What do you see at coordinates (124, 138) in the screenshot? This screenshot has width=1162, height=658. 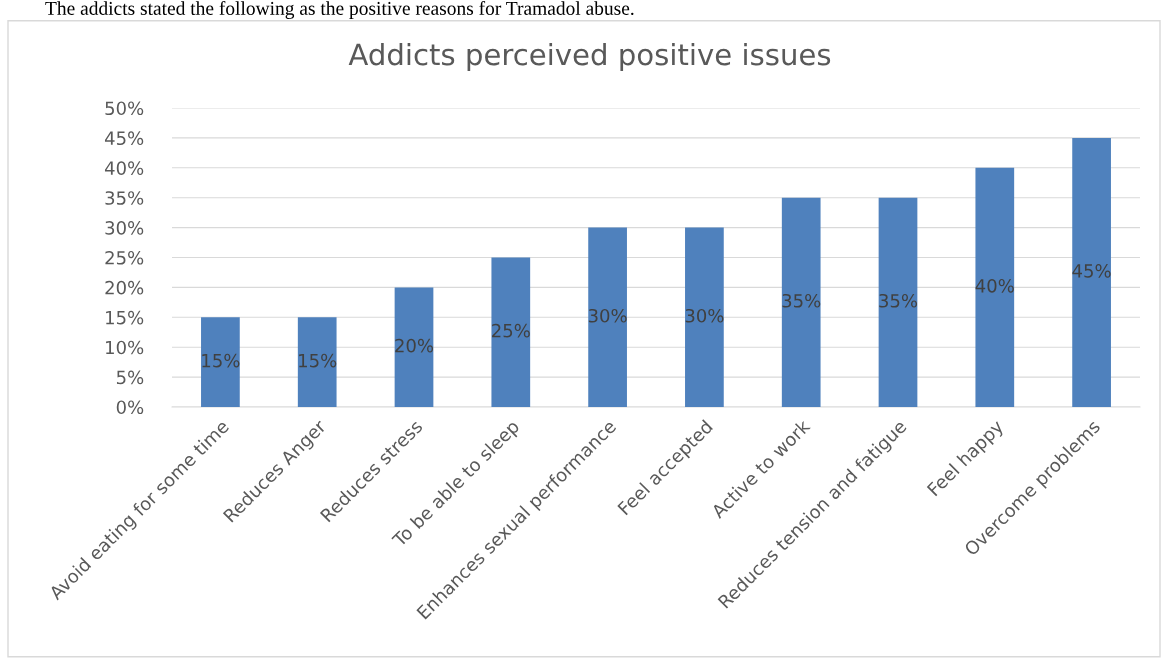 I see `y-tick-label: 45%` at bounding box center [124, 138].